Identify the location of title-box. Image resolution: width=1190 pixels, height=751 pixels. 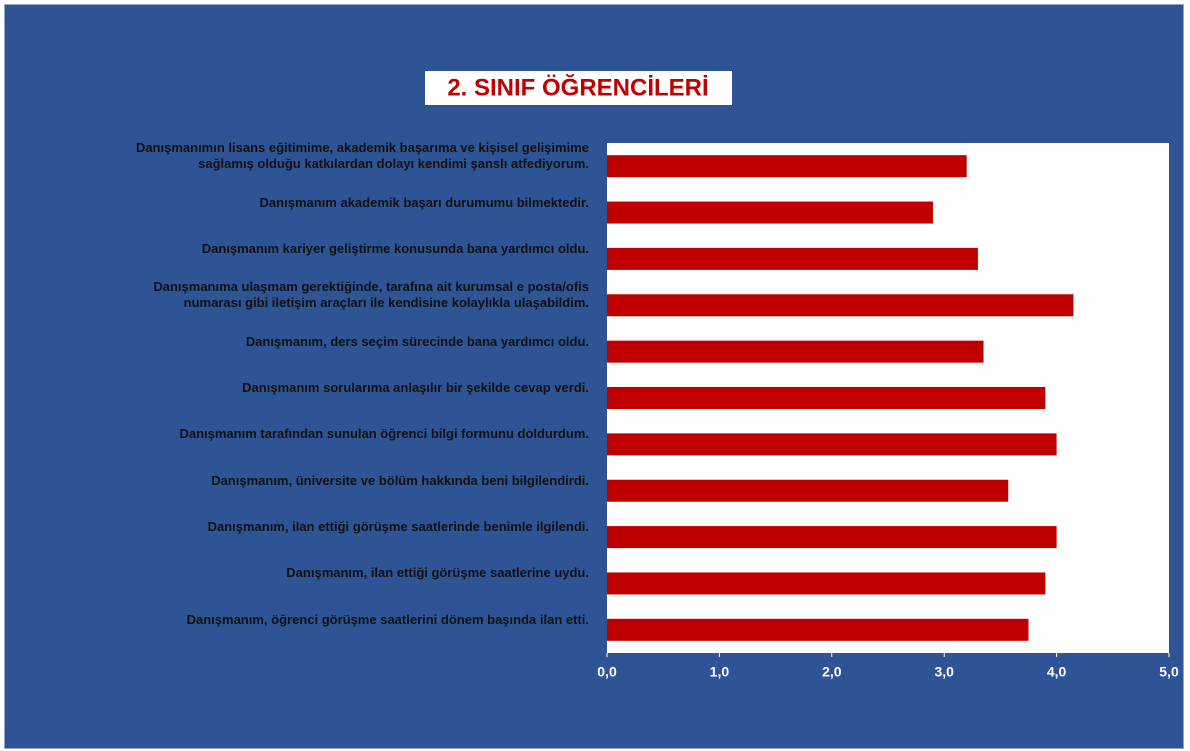
(578, 88).